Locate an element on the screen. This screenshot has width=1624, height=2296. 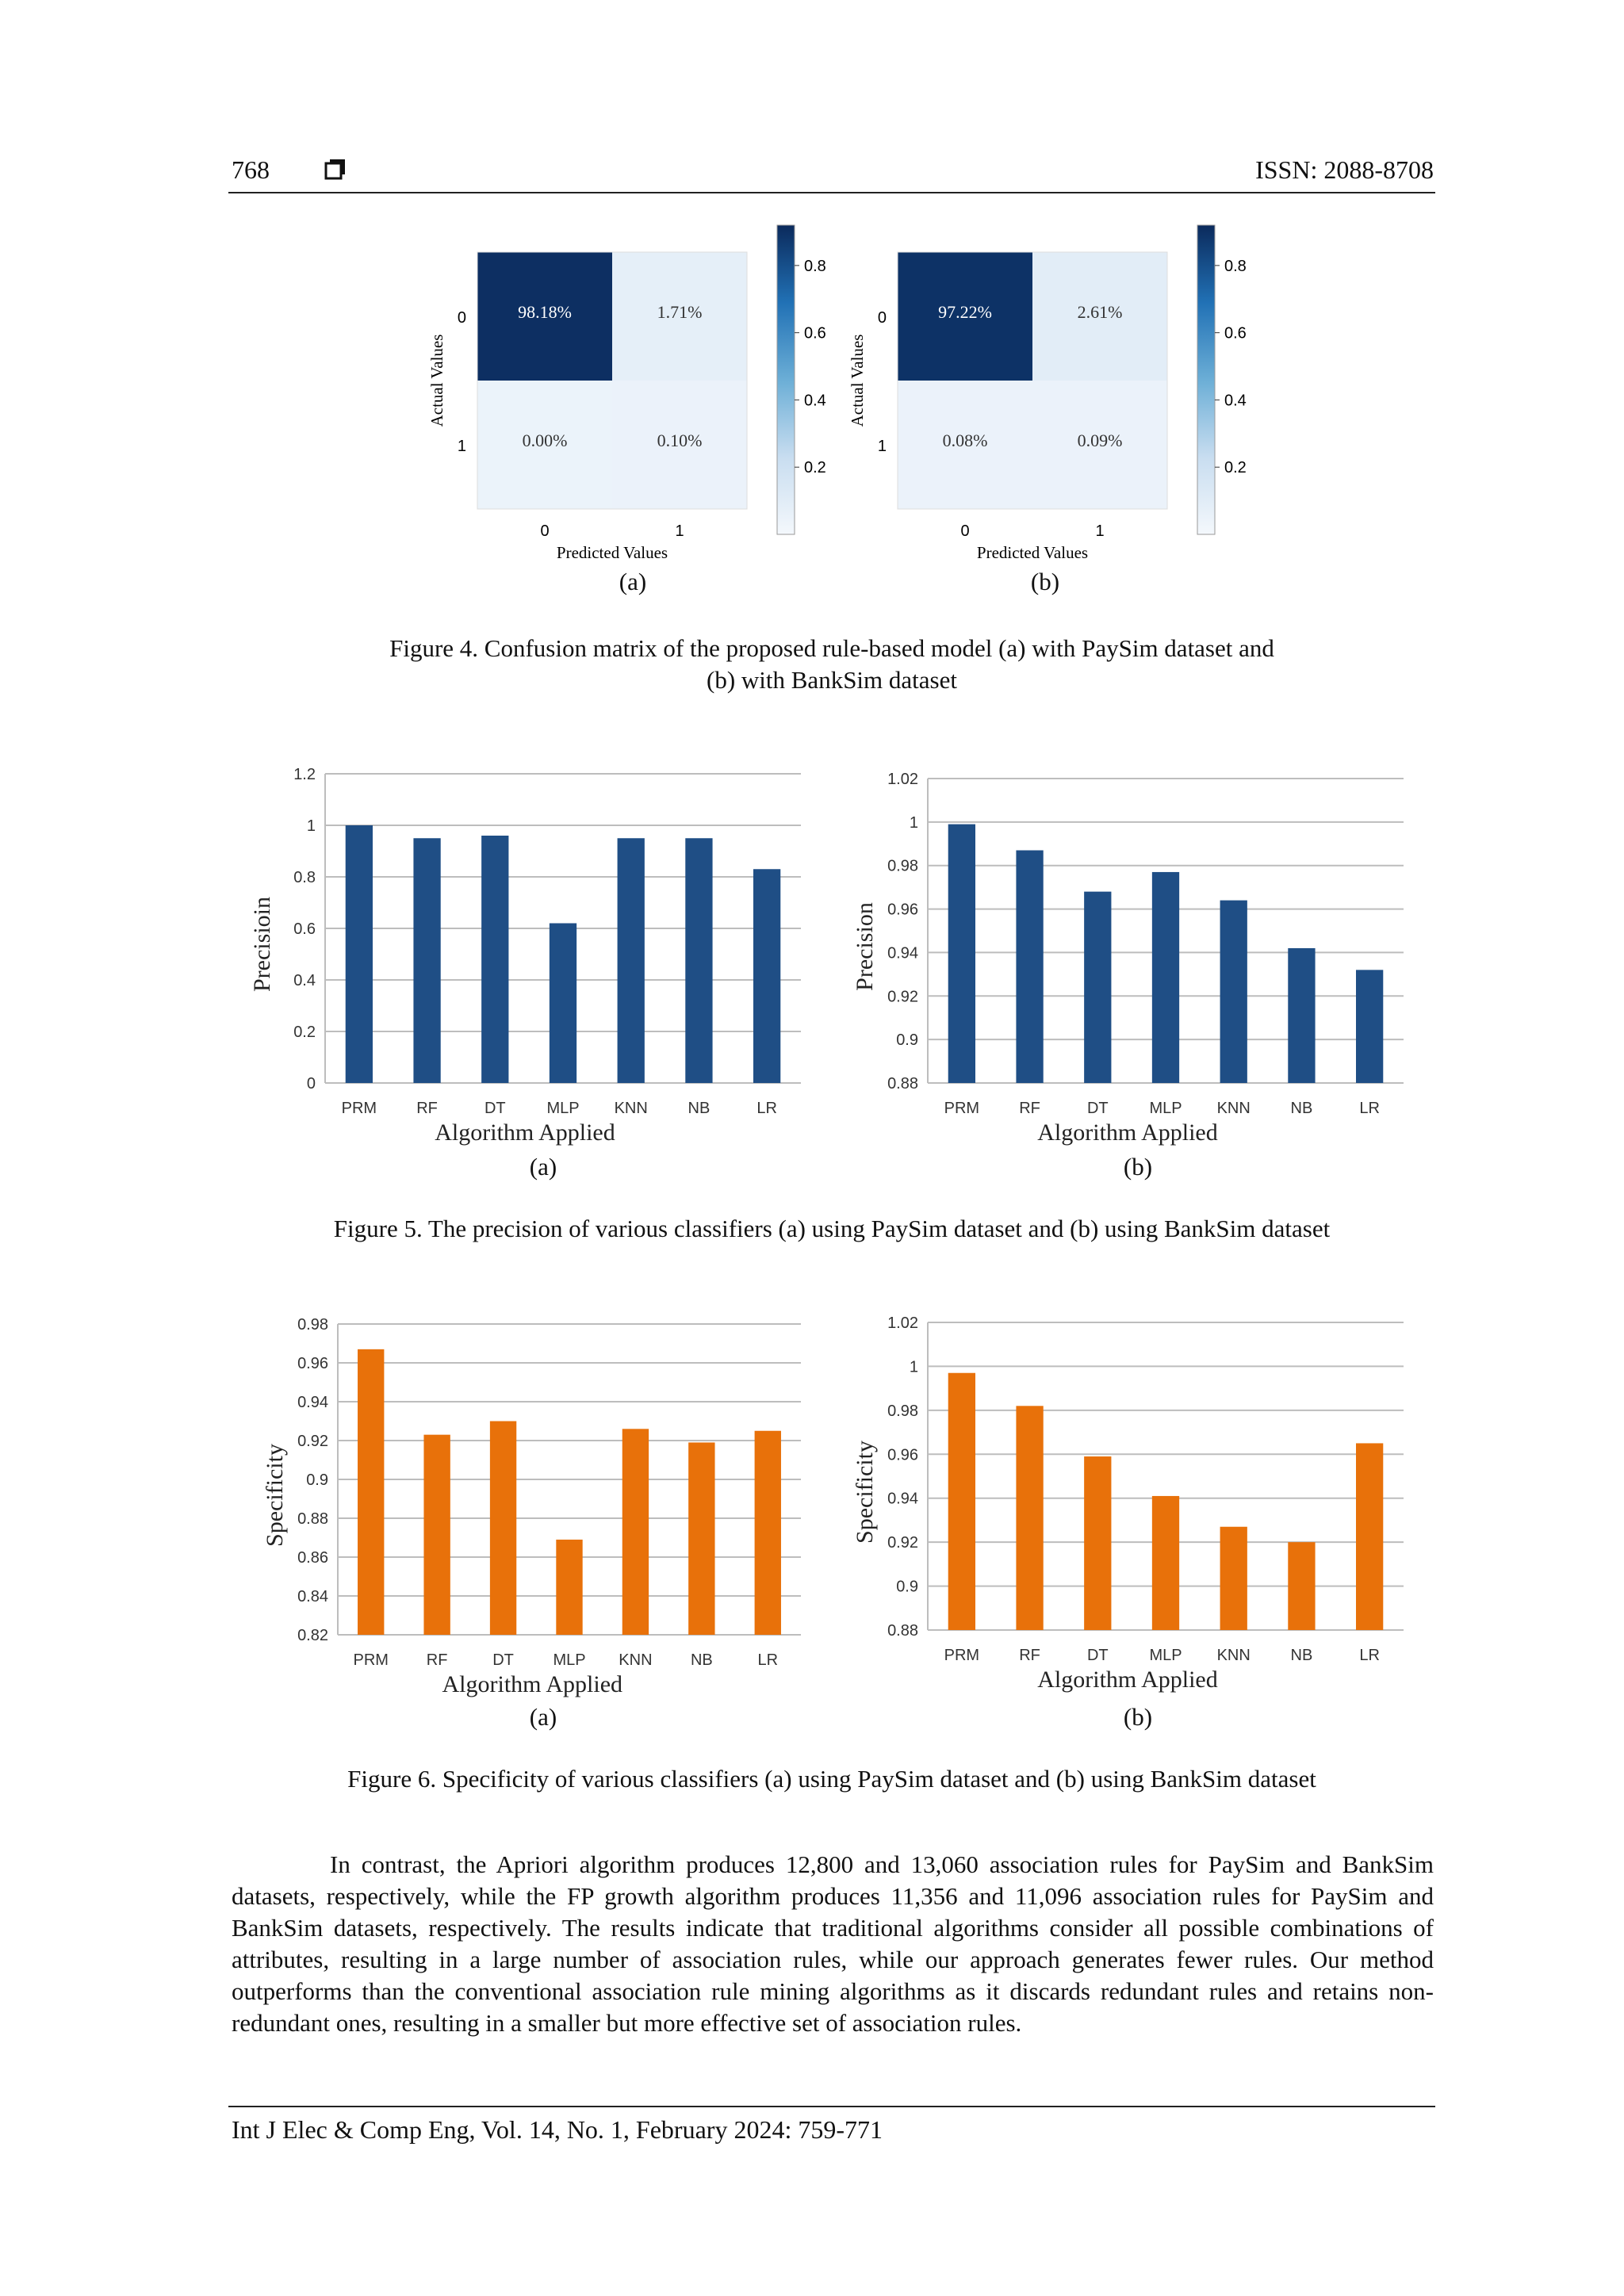
y-tick-label: 0.2 is located at coordinates (304, 1033).